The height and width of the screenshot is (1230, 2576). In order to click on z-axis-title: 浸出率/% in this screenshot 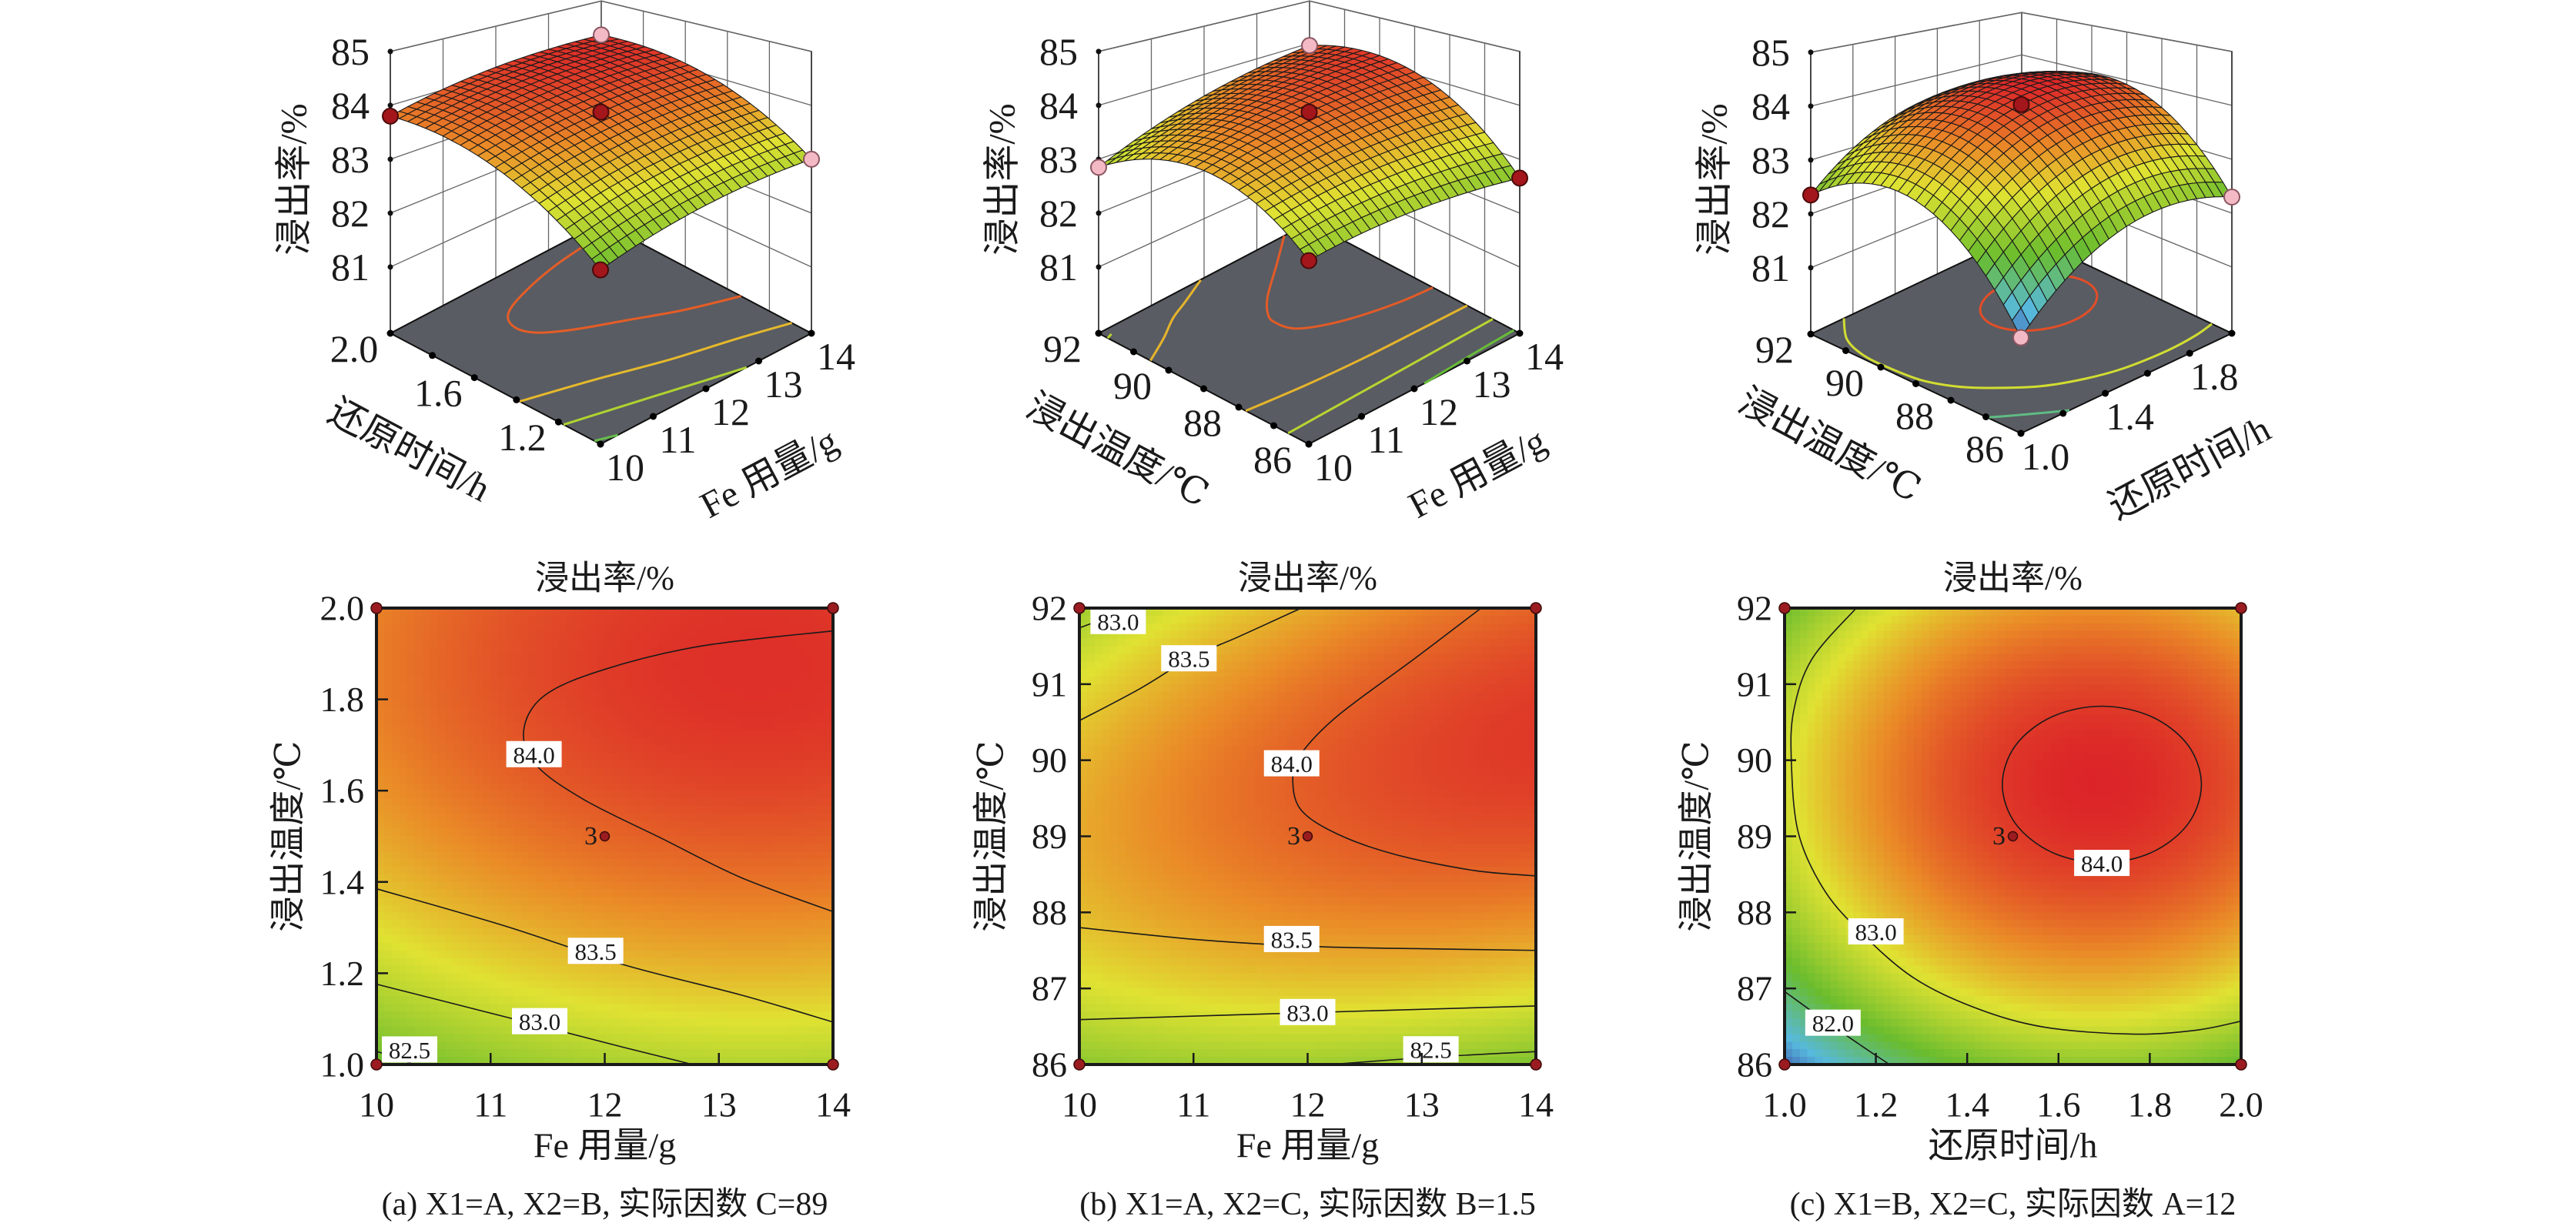, I will do `click(1003, 179)`.